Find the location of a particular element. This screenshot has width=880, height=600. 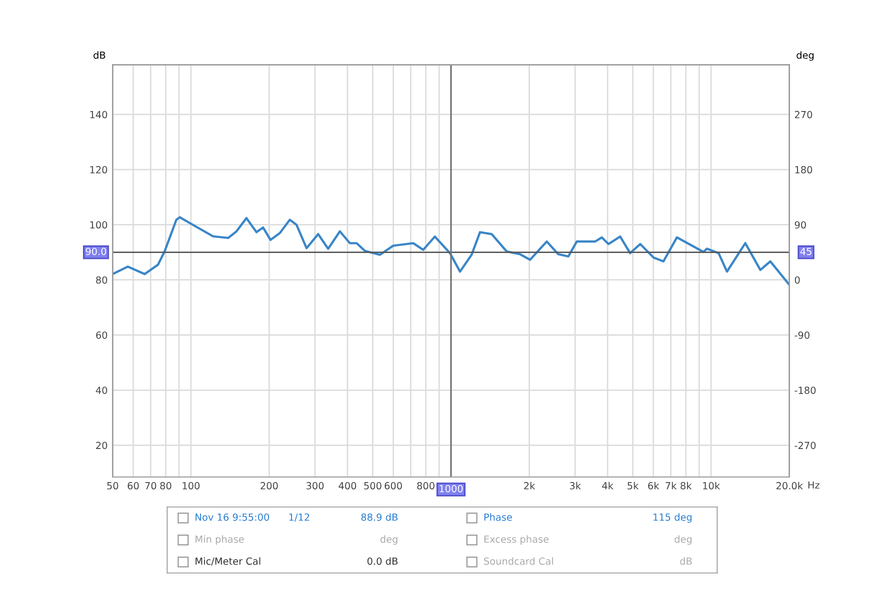

y2-tick-label: 0 is located at coordinates (797, 280).